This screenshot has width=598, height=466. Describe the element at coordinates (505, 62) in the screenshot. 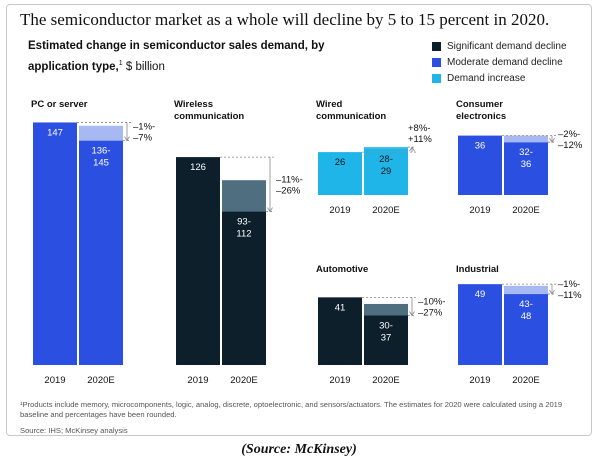

I see `legend-label: Moderate demand decline` at that location.